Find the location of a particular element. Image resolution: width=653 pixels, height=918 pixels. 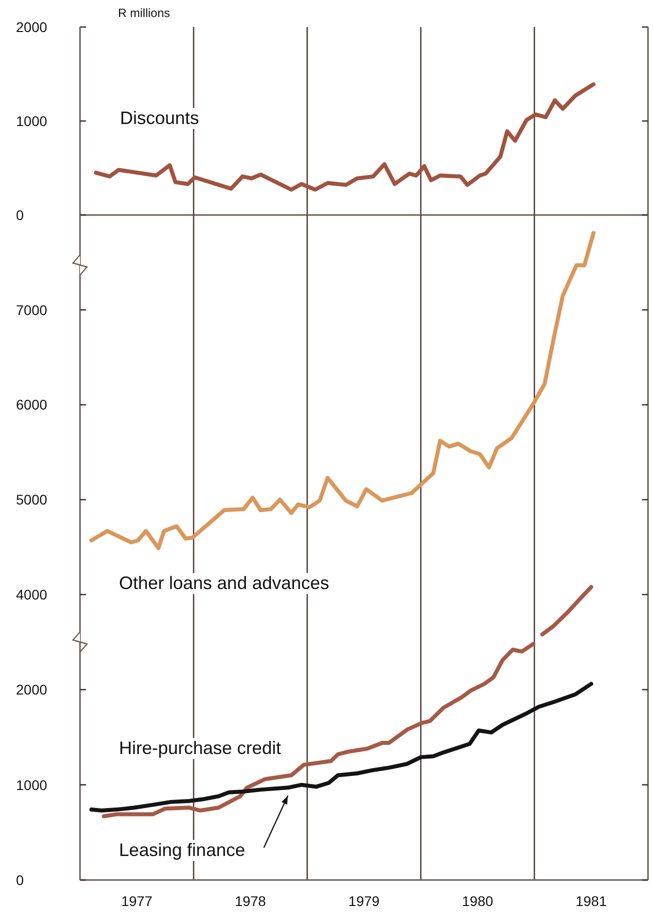

x-tick-label: 1980 is located at coordinates (478, 900).